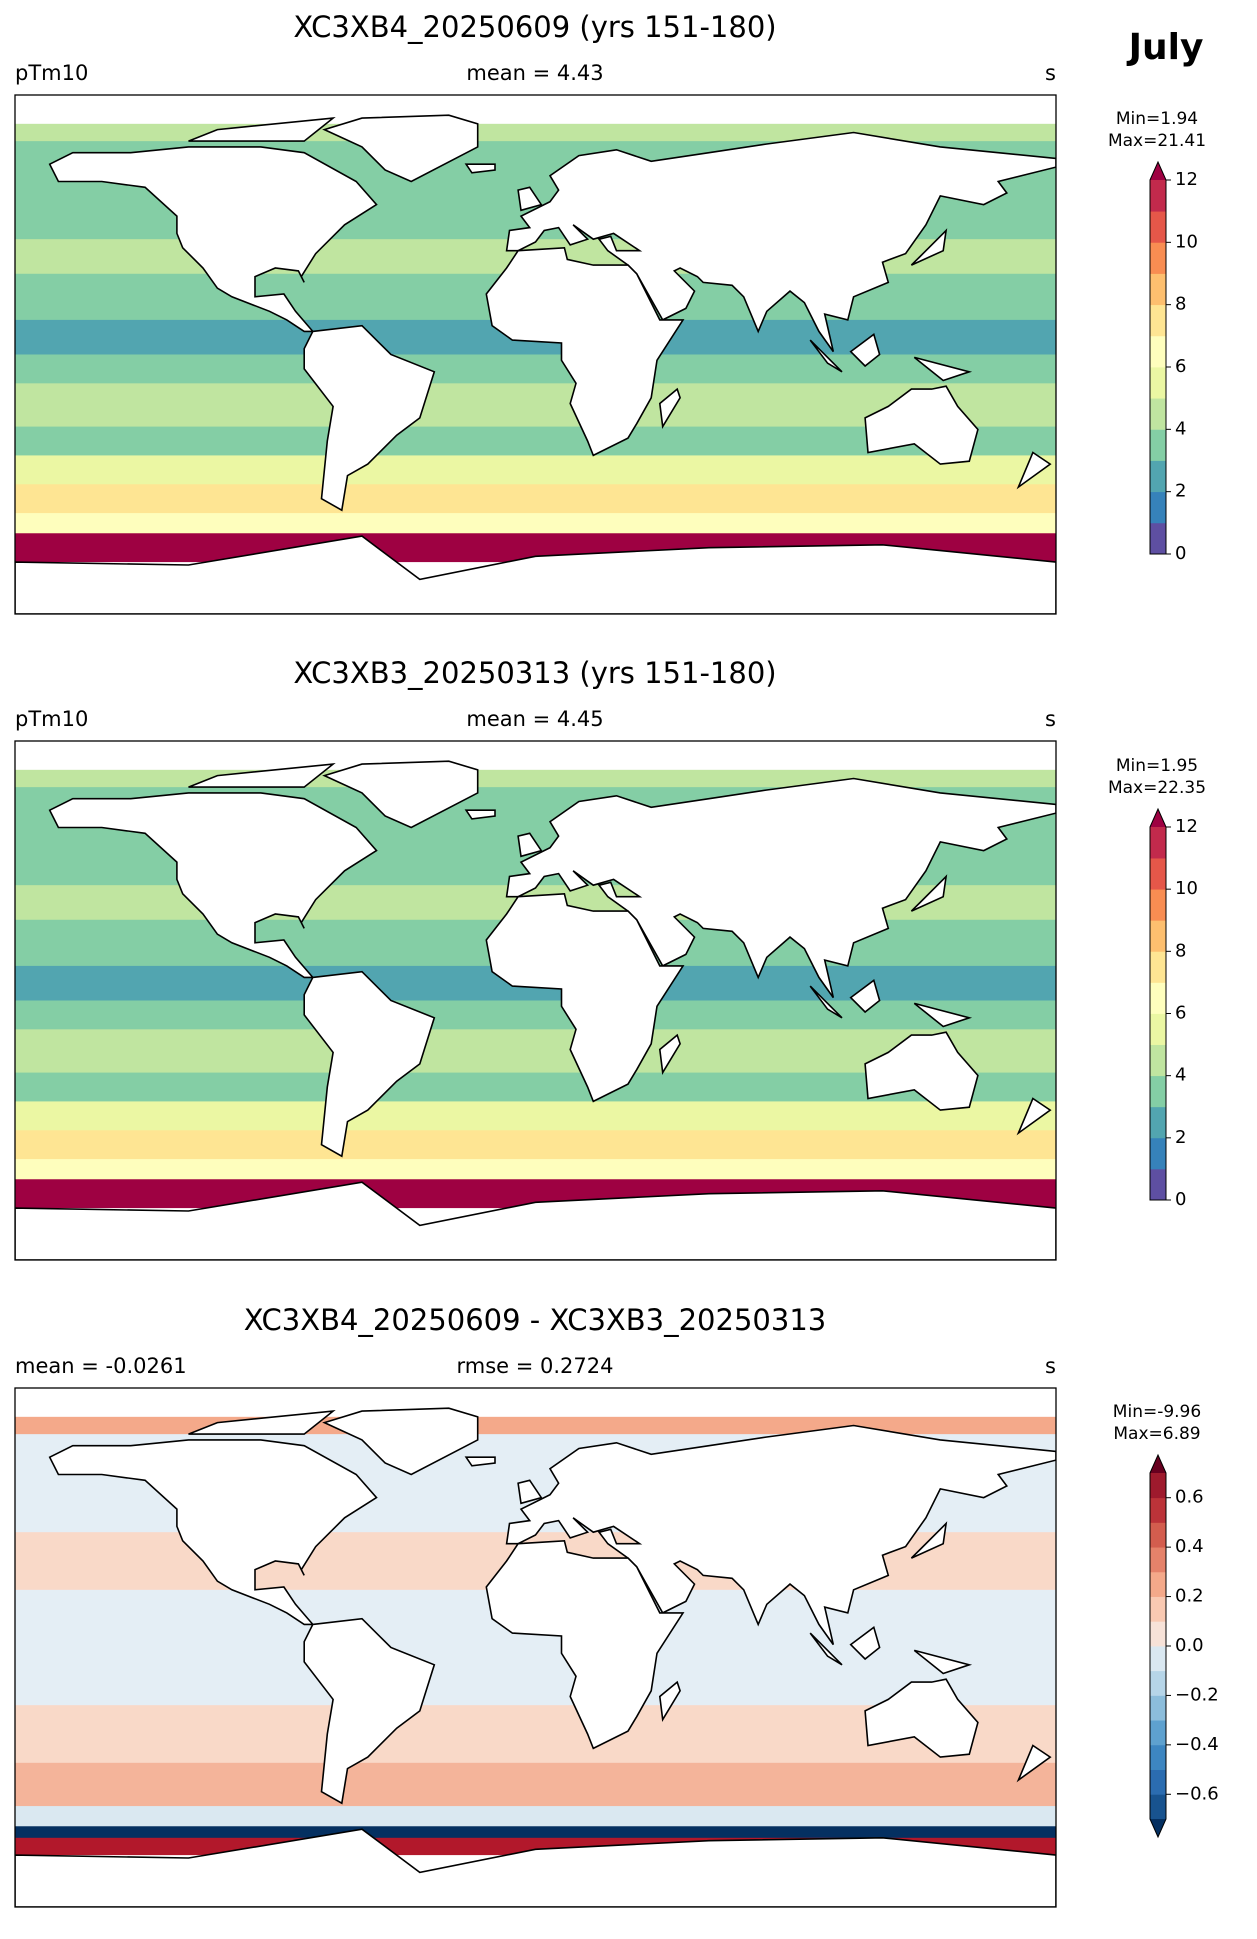 The image size is (1257, 1939). I want to click on colorbar-tick-label: 0.6, so click(1189, 1497).